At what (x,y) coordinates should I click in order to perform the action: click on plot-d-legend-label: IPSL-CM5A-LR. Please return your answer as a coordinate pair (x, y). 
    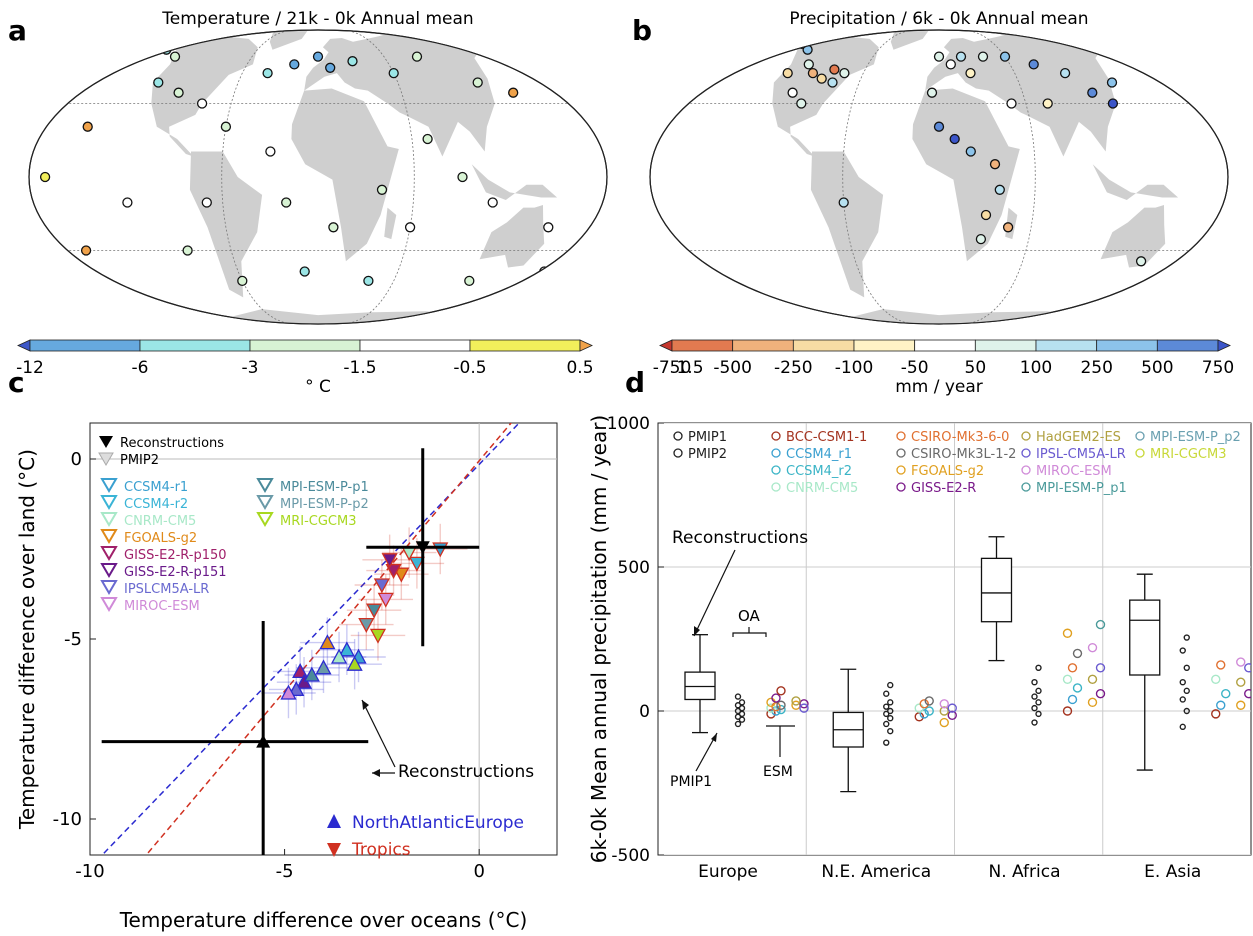
    Looking at the image, I should click on (1081, 454).